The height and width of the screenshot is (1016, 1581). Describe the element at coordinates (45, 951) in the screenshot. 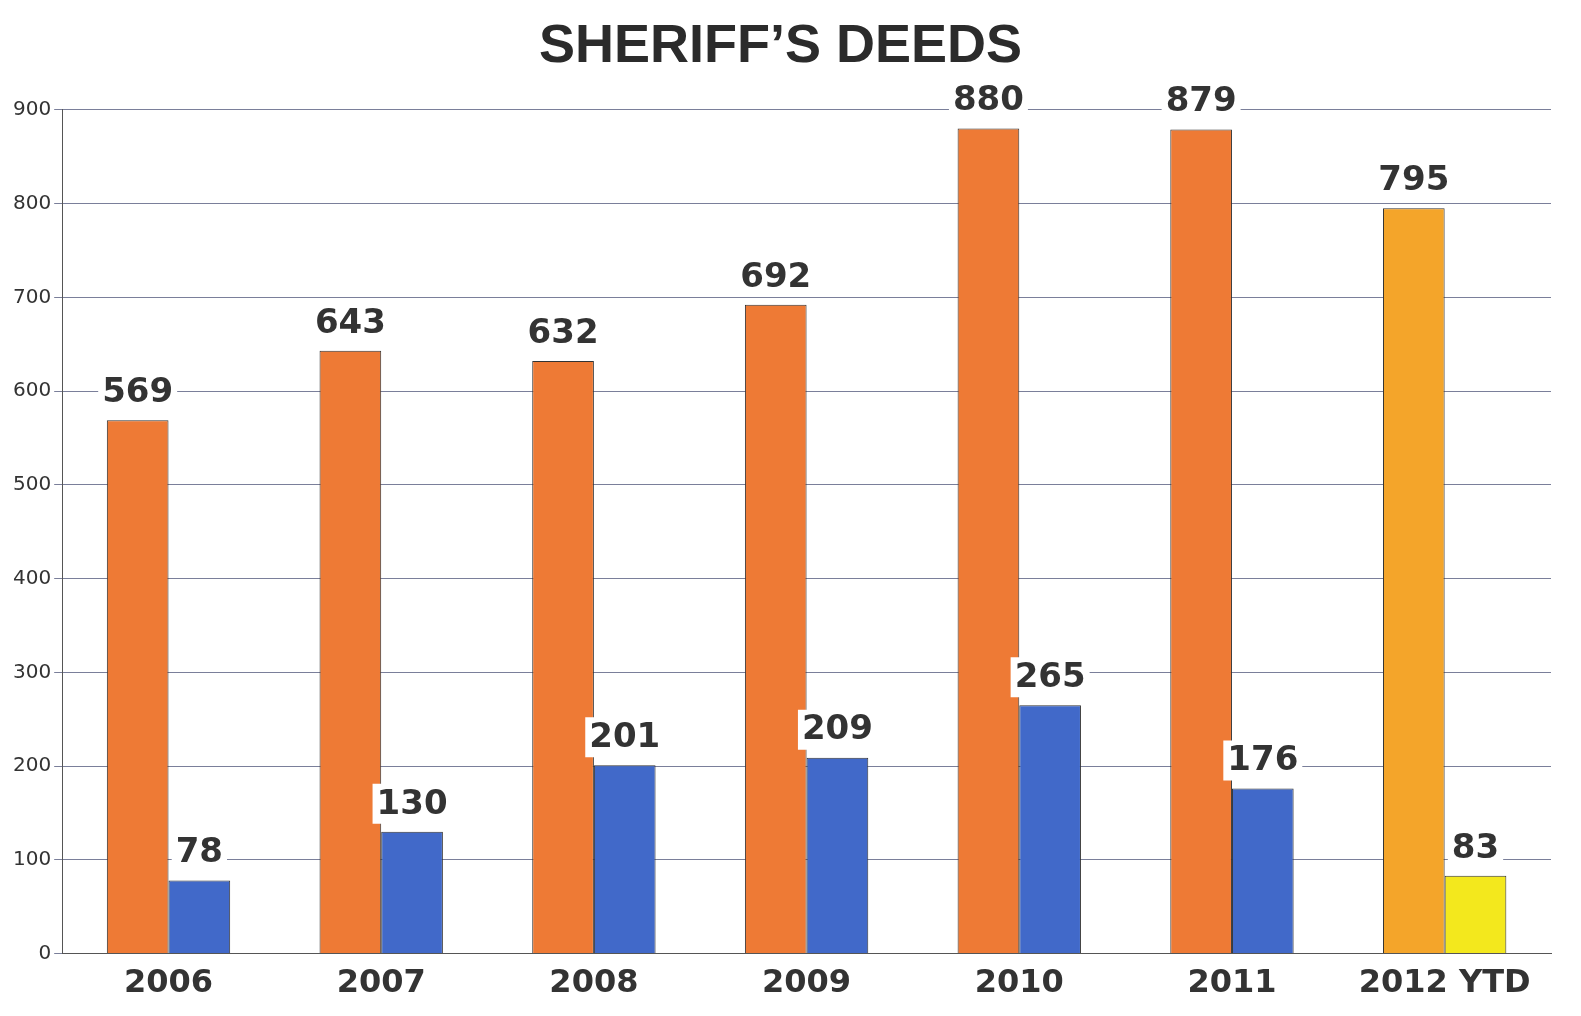

I see `y-tick-label: 0` at that location.